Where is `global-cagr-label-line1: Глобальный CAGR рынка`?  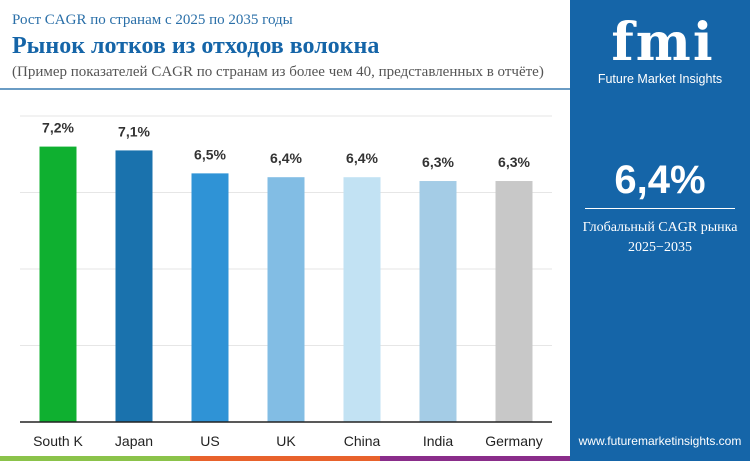
global-cagr-label-line1: Глобальный CAGR рынка is located at coordinates (660, 227).